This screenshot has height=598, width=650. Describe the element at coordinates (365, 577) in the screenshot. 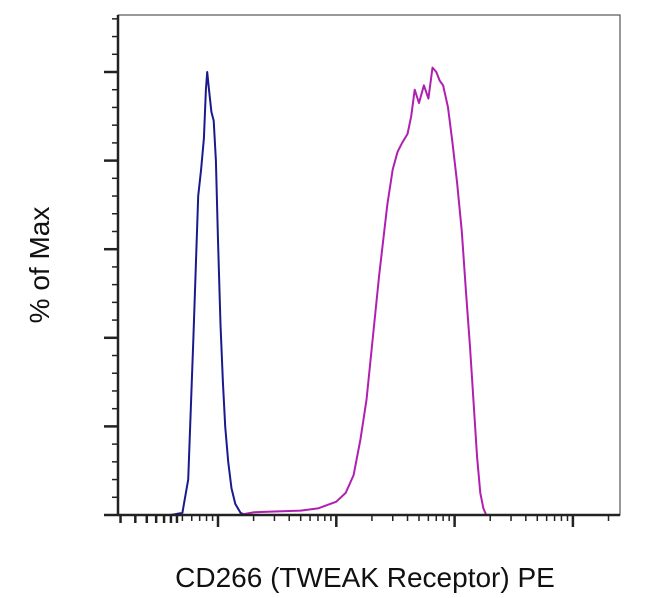

I see `x-axis-label: CD266 (TWEAK Receptor) PE` at that location.